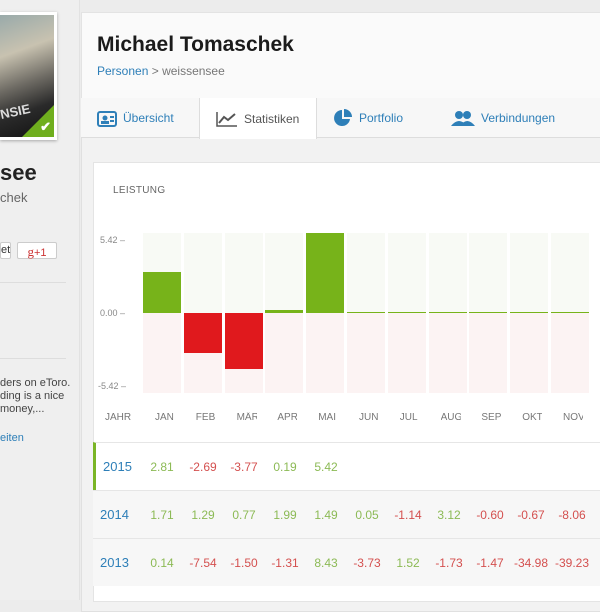 The height and width of the screenshot is (612, 600). Describe the element at coordinates (326, 515) in the screenshot. I see `value-cell: 1.49` at that location.